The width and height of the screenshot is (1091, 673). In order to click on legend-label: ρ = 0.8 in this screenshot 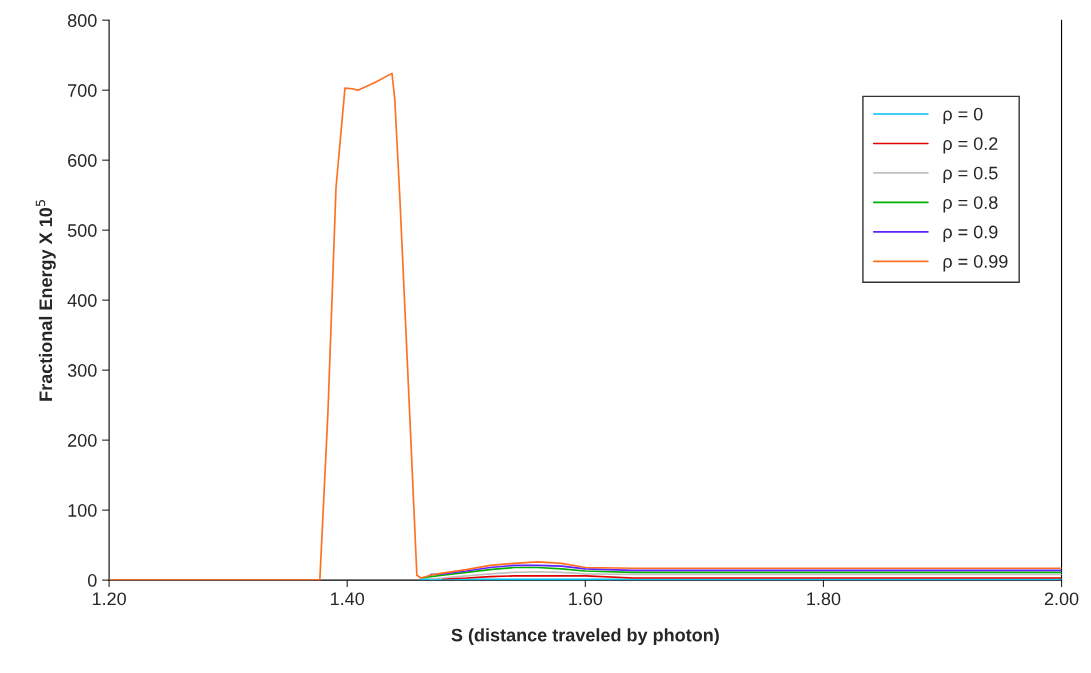, I will do `click(970, 204)`.